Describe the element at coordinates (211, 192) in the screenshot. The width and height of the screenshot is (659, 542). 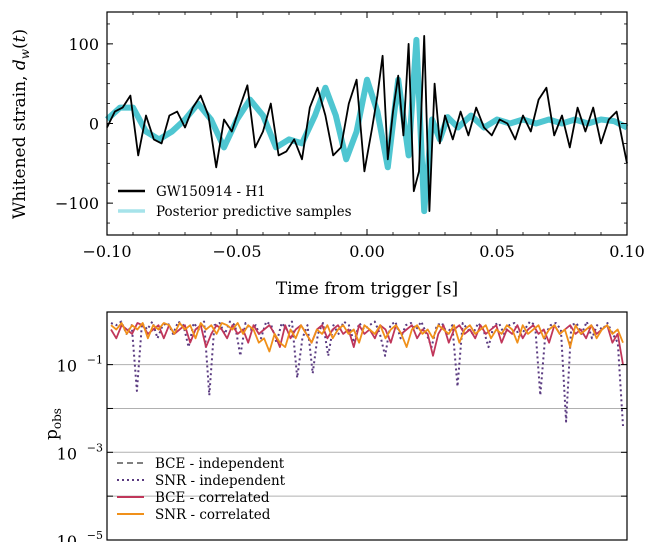
I see `legend-label-gw150914: GW150914 - H1` at that location.